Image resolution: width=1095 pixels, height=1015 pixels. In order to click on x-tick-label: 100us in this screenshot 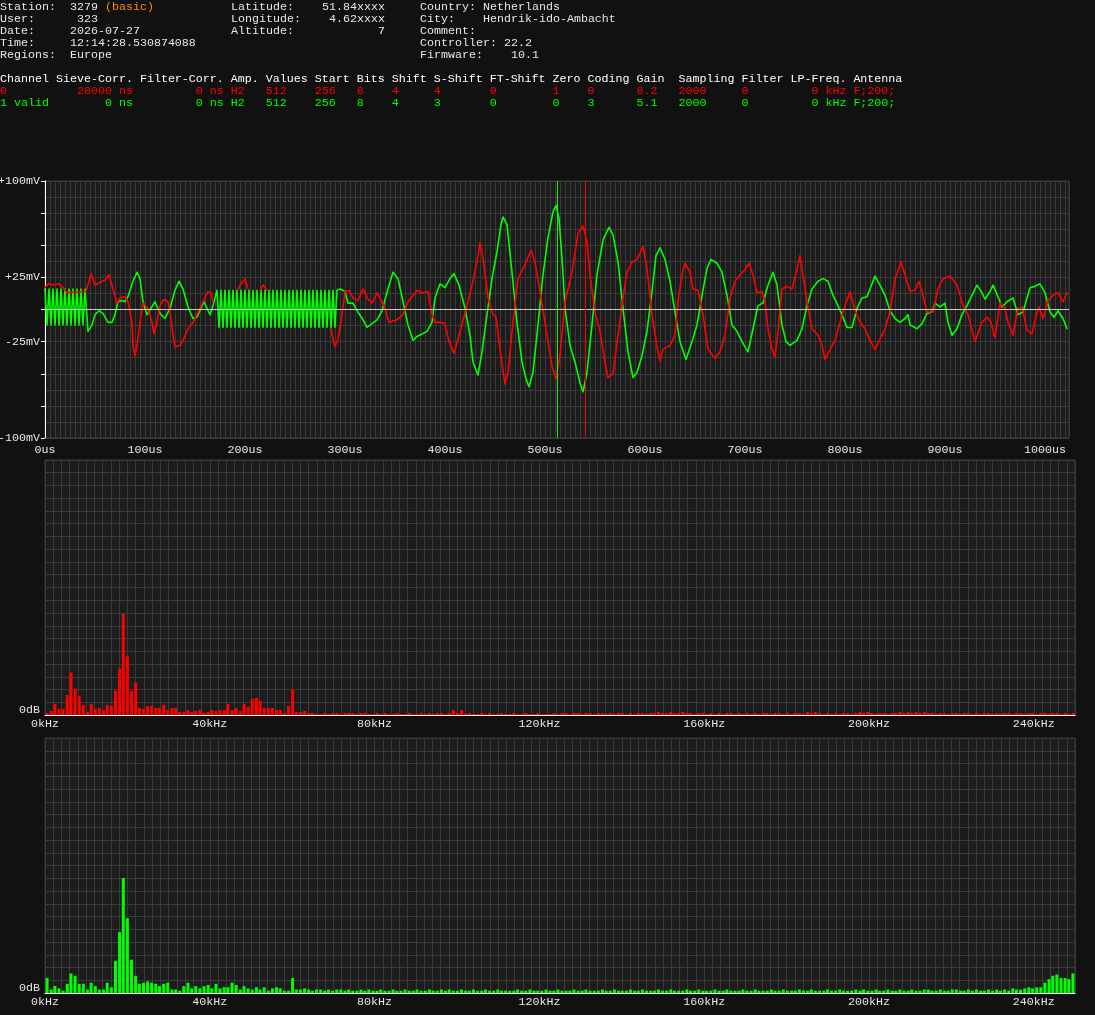, I will do `click(145, 450)`.